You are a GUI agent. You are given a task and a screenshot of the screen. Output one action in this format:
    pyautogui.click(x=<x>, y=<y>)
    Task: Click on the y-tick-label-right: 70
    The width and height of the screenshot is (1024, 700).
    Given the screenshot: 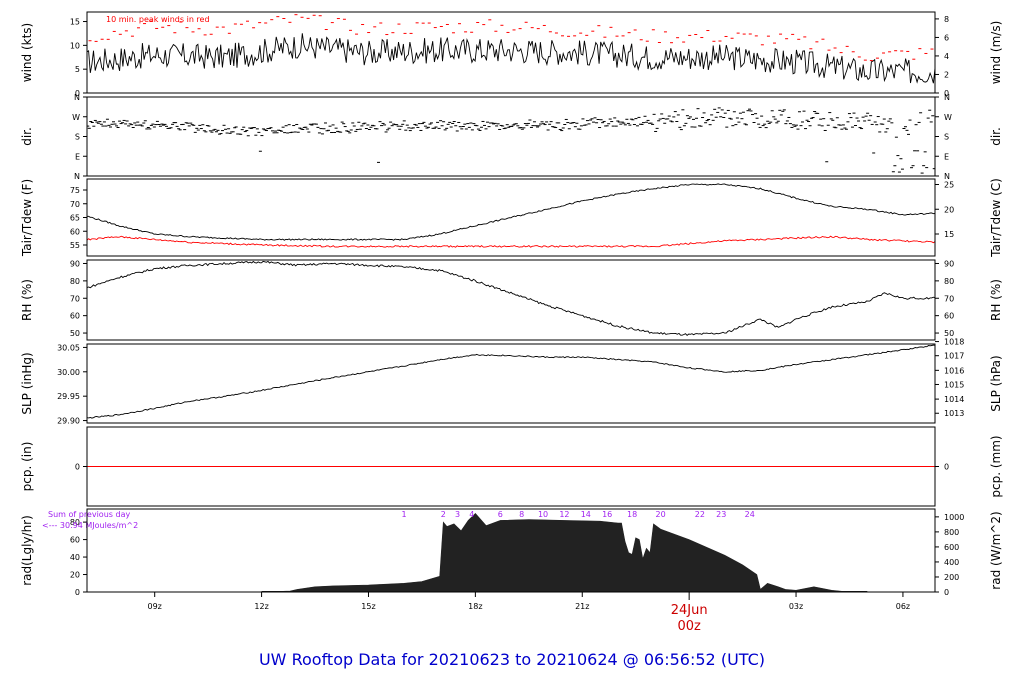 What is the action you would take?
    pyautogui.click(x=949, y=298)
    